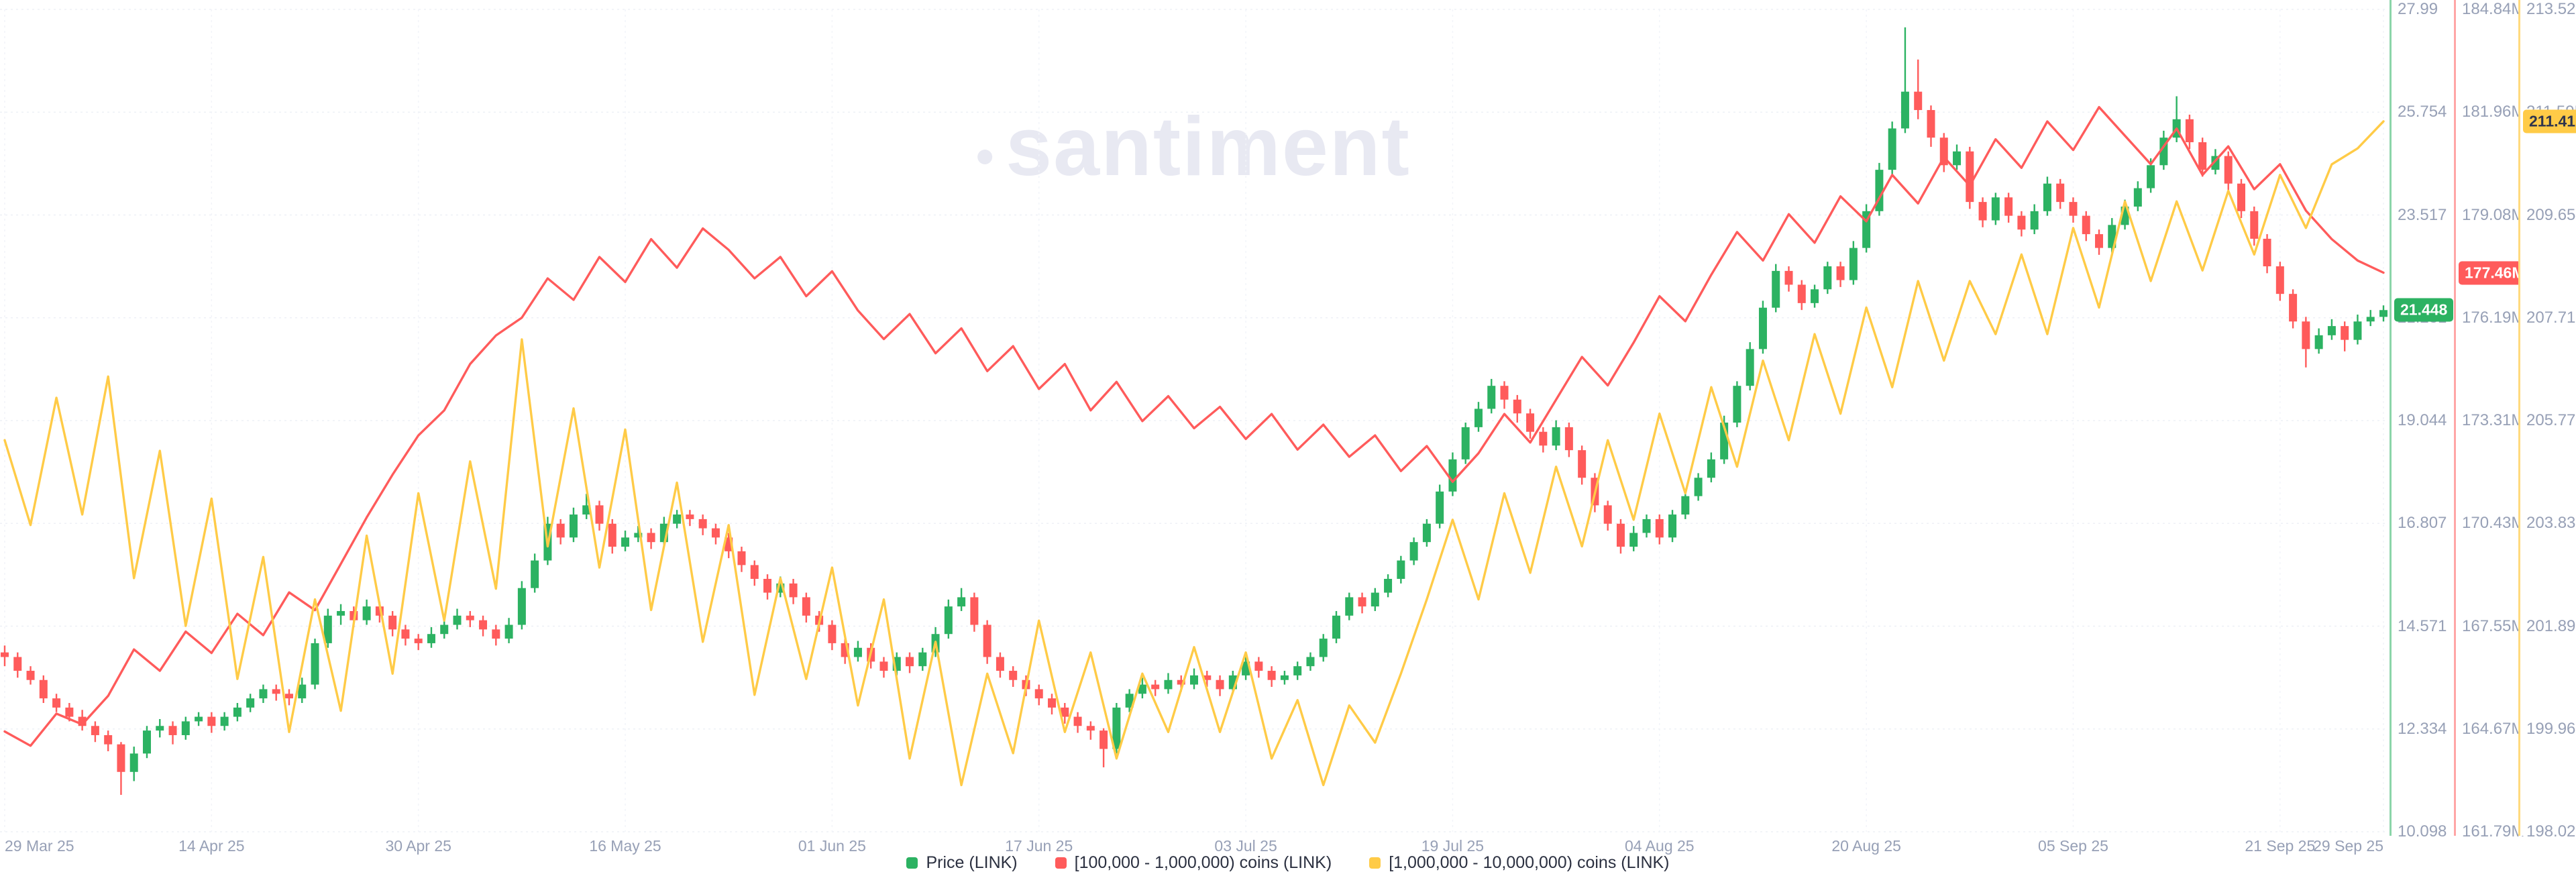  I want to click on legend-item: Price (LINK), so click(962, 863).